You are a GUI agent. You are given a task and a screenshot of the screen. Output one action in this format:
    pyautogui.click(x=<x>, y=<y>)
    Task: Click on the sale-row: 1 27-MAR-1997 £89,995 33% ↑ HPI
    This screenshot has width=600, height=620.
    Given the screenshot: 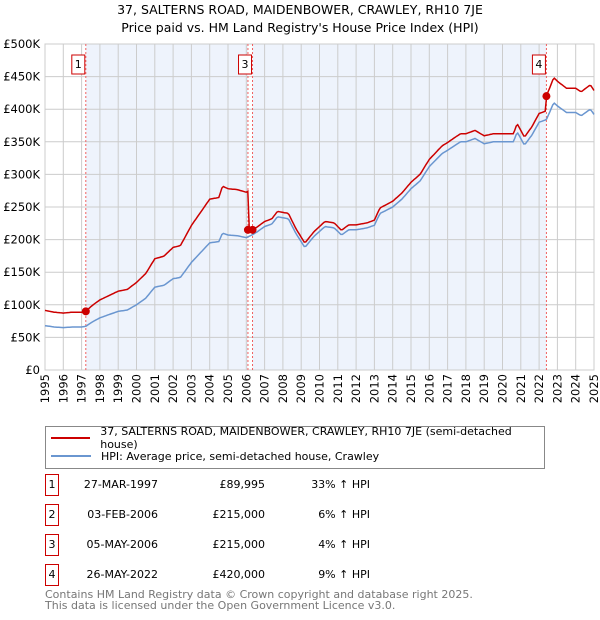 What is the action you would take?
    pyautogui.click(x=245, y=485)
    